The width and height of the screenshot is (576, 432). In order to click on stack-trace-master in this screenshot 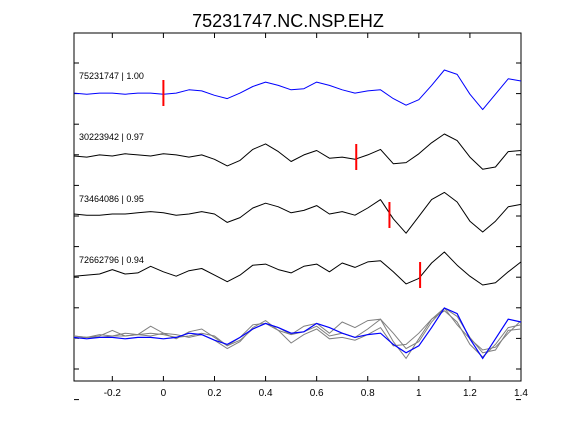, I will do `click(297, 333)`.